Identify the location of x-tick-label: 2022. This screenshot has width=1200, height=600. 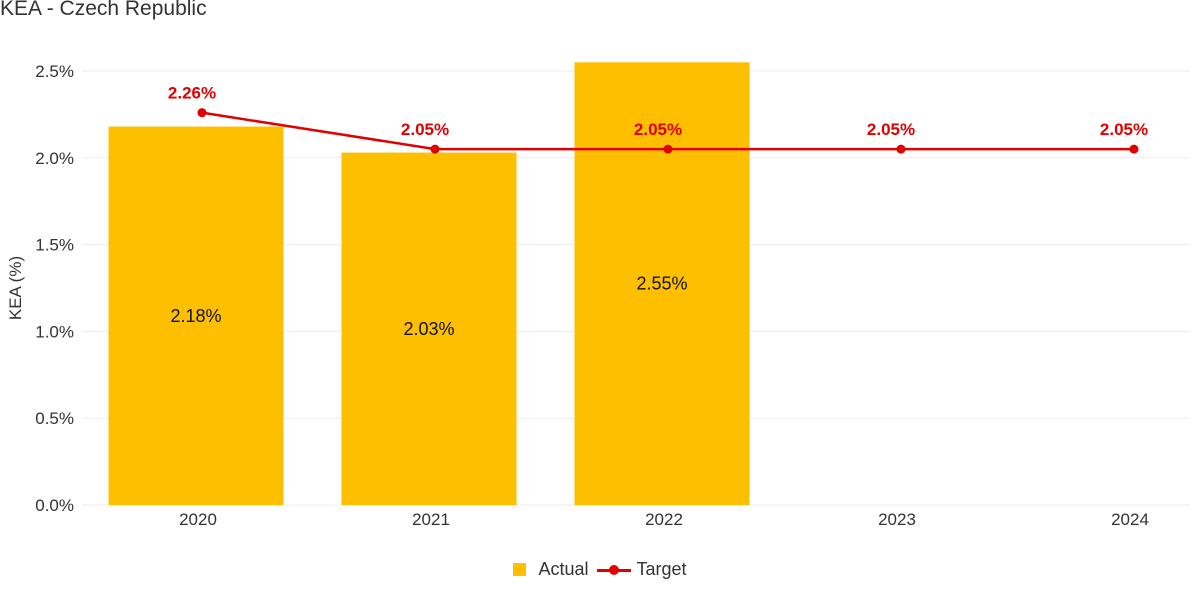
(664, 519).